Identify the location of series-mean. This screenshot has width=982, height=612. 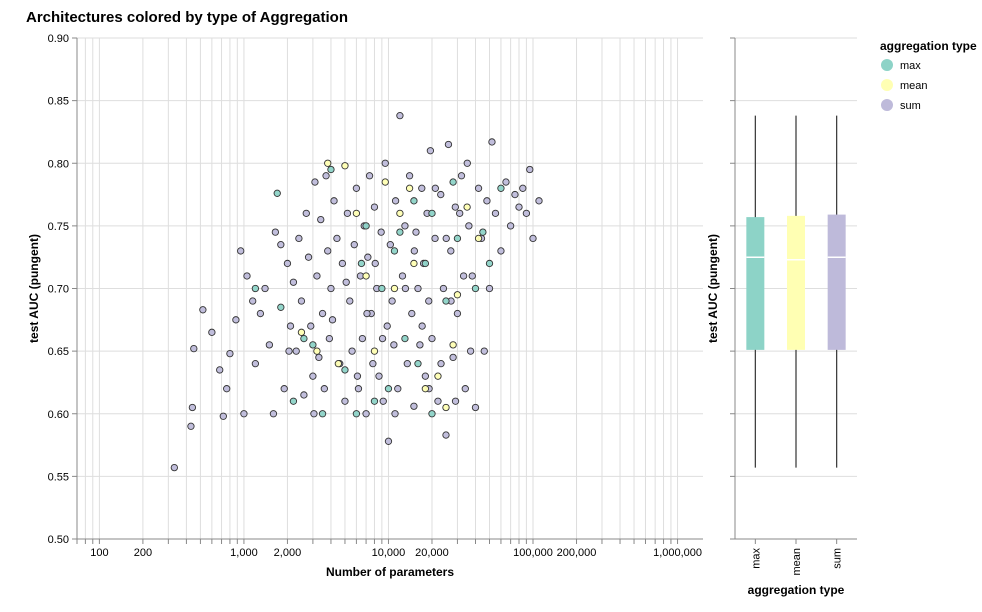
(390, 285).